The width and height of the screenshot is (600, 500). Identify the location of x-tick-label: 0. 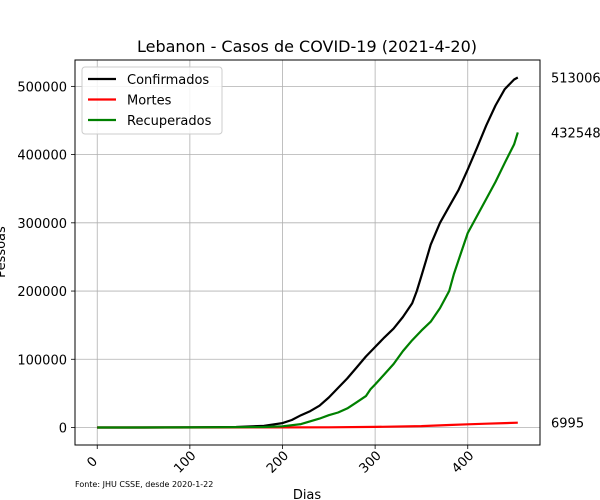
(93, 462).